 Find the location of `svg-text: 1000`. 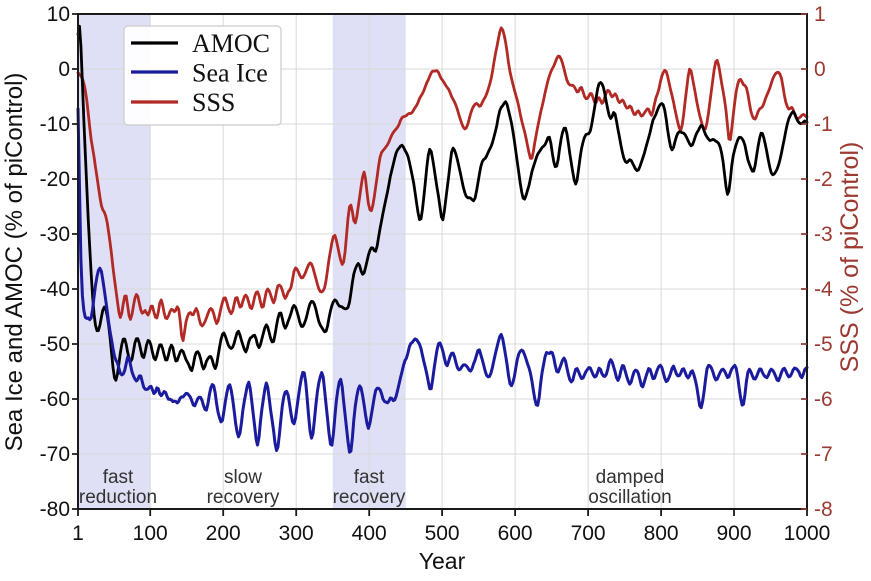

svg-text: 1000 is located at coordinates (807, 533).